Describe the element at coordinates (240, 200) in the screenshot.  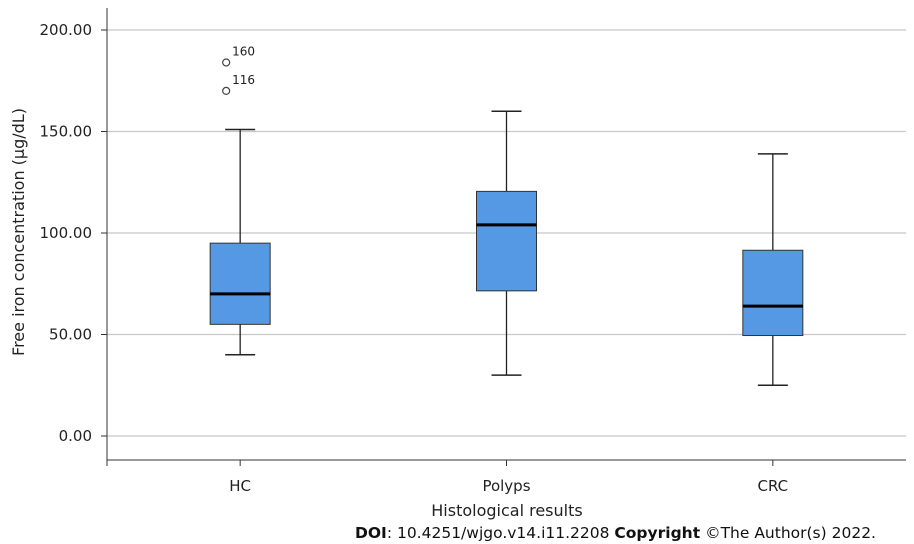
I see `box-hc: 160 116` at that location.